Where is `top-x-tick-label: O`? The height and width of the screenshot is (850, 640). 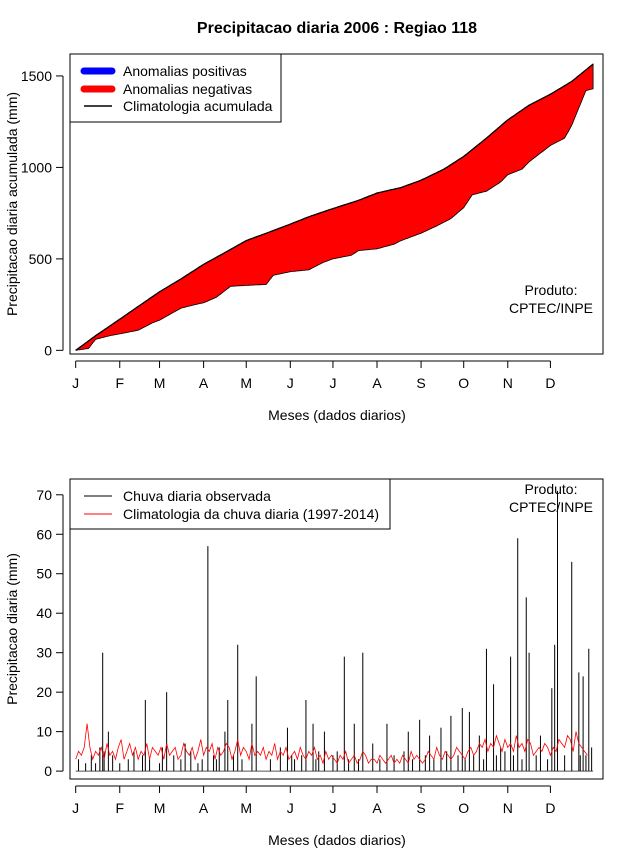
top-x-tick-label: O is located at coordinates (463, 383).